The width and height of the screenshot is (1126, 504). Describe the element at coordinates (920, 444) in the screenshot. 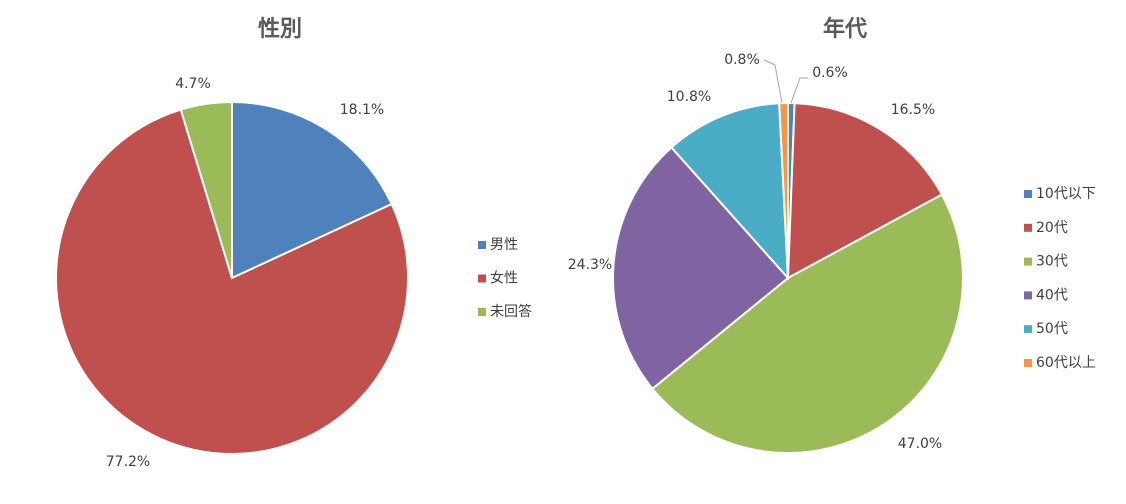

I see `data-label: 47.0%` at that location.